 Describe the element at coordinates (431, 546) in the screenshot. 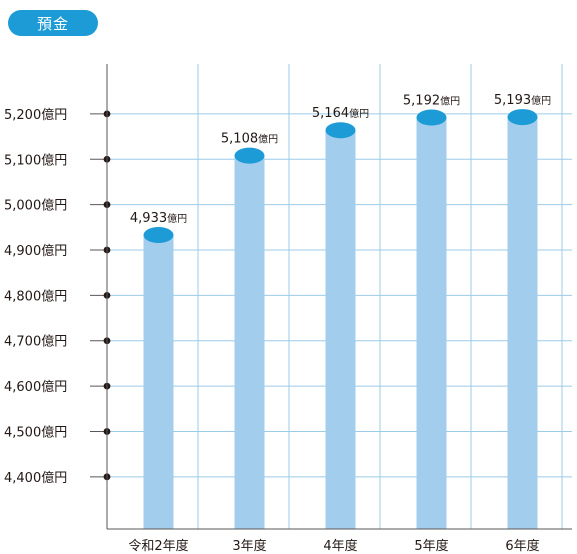

I see `x-tick-label: 5年度` at that location.